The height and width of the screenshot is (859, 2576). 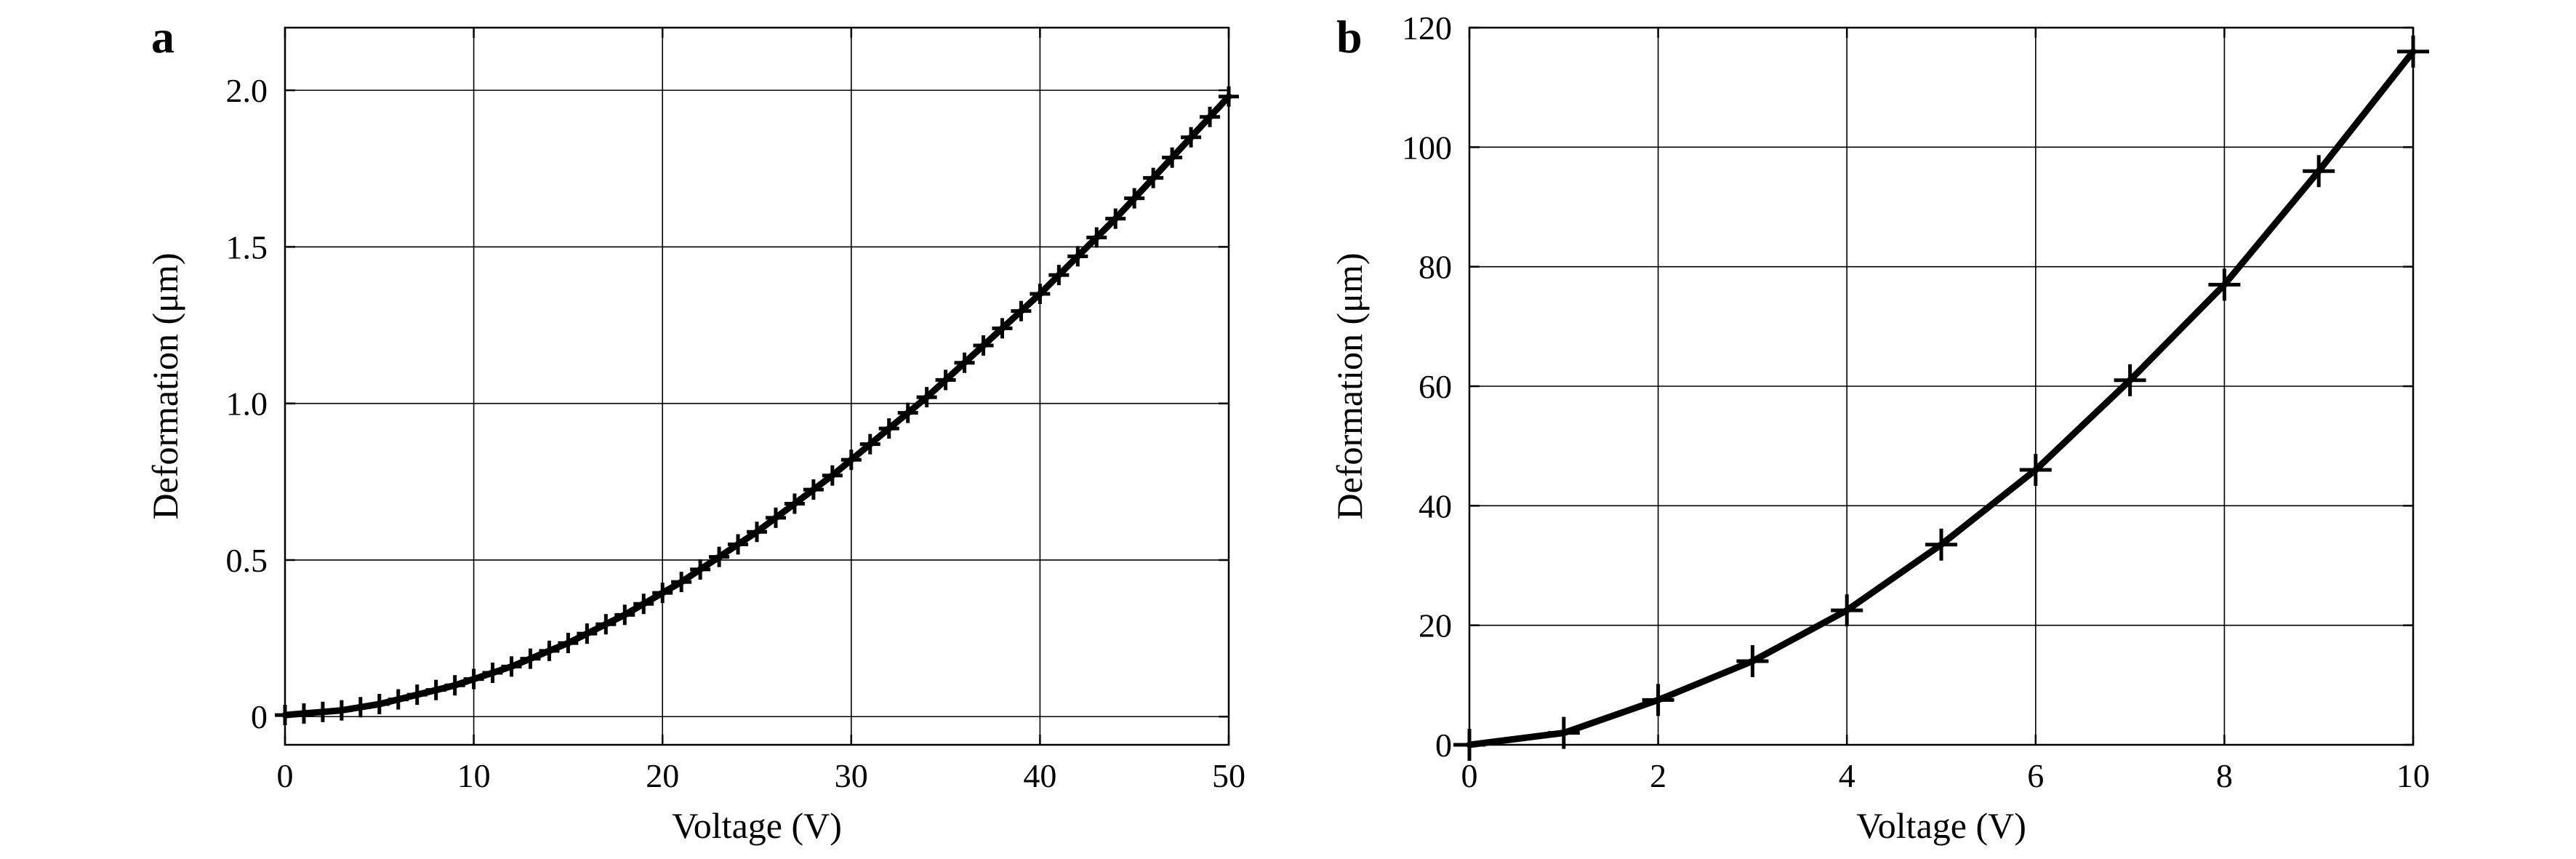 What do you see at coordinates (1349, 386) in the screenshot?
I see `panel-b-y-axis-title: Deformation (μm)` at bounding box center [1349, 386].